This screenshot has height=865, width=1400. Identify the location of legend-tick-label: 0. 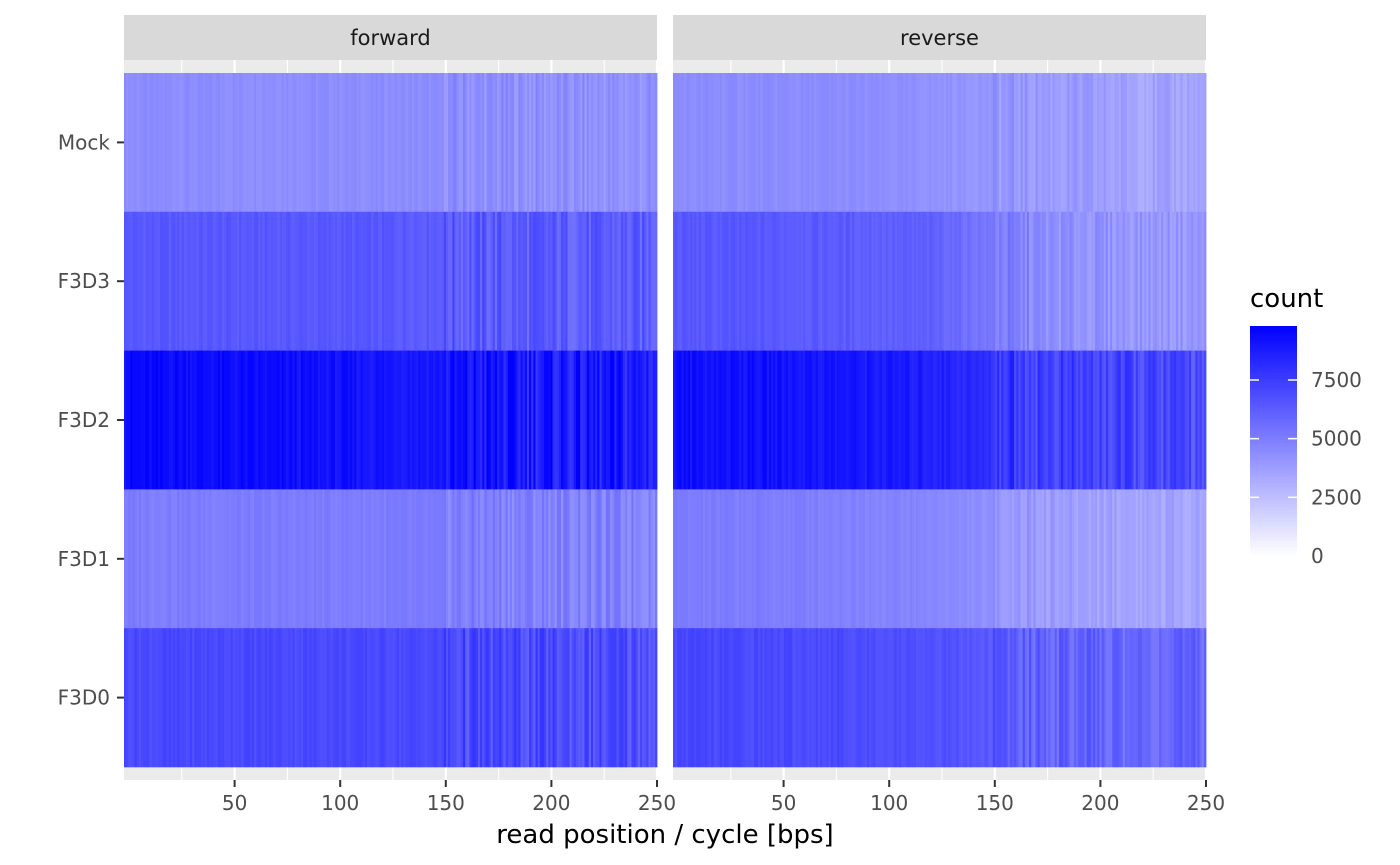
(1317, 556).